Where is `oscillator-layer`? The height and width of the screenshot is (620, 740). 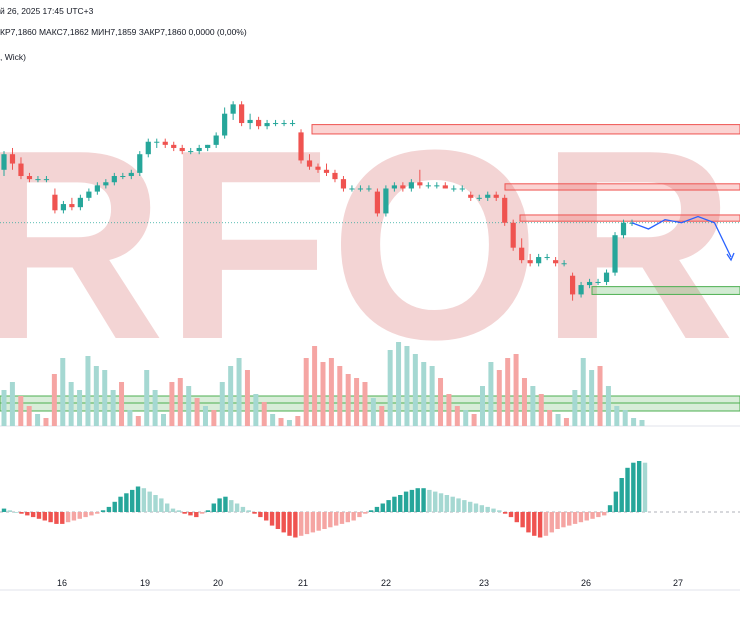
oscillator-layer is located at coordinates (324, 499).